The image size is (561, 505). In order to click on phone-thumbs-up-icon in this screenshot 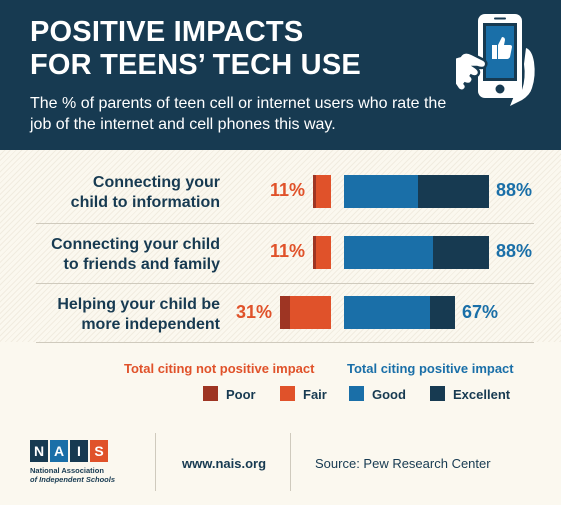, I will do `click(495, 60)`.